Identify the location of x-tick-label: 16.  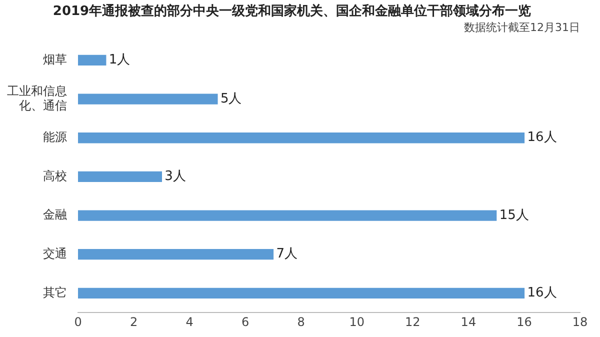
(524, 321).